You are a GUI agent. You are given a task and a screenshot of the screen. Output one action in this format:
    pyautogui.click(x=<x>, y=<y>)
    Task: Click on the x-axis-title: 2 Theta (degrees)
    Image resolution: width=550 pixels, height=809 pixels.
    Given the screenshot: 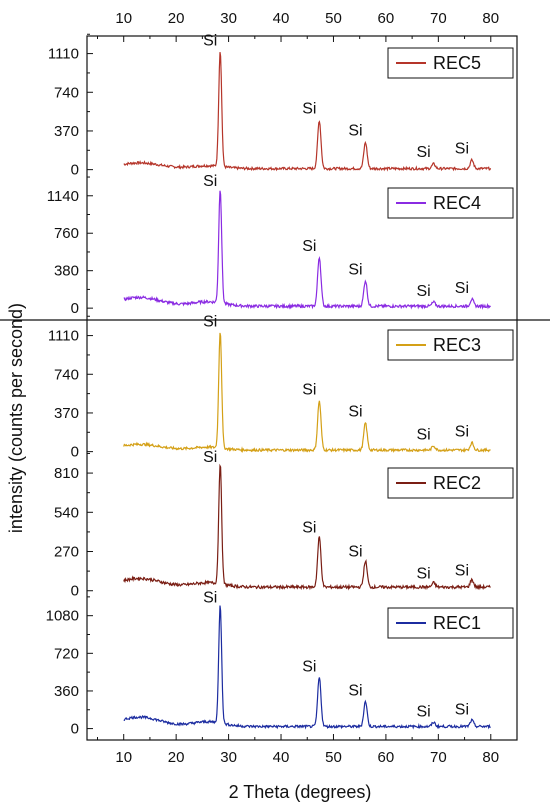 What is the action you would take?
    pyautogui.click(x=300, y=792)
    